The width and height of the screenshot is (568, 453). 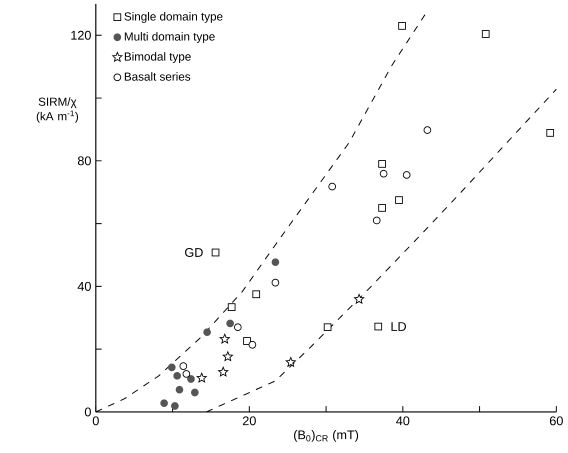 I want to click on y-tick-label: 40, so click(x=84, y=286).